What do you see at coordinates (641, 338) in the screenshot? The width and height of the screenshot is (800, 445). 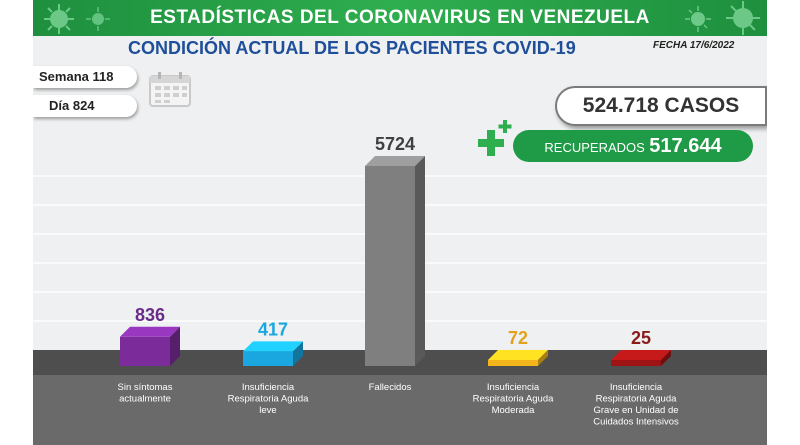 I see `bar-value-label: 25` at bounding box center [641, 338].